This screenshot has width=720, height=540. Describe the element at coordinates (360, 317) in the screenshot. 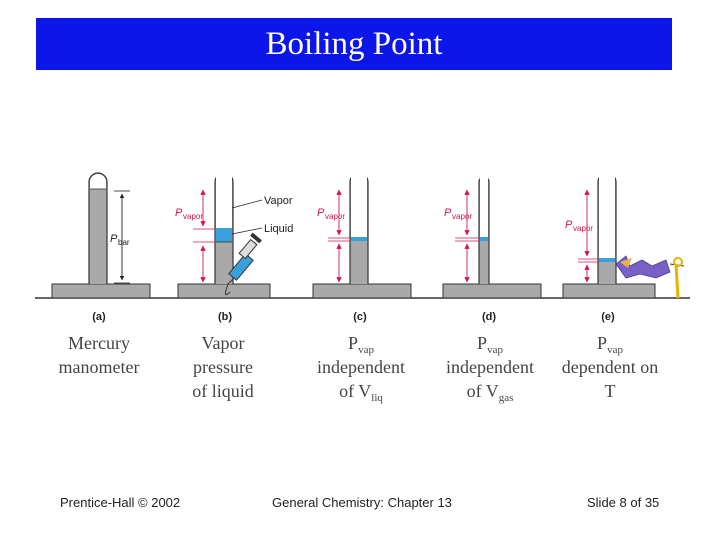

I see `panel-label-c: (c)` at that location.